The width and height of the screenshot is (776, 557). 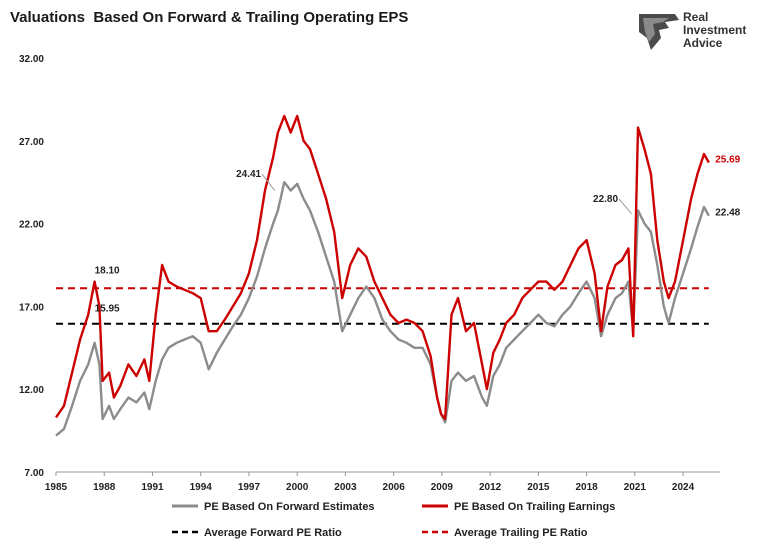 I want to click on x-tick-label: 1997, so click(x=249, y=487).